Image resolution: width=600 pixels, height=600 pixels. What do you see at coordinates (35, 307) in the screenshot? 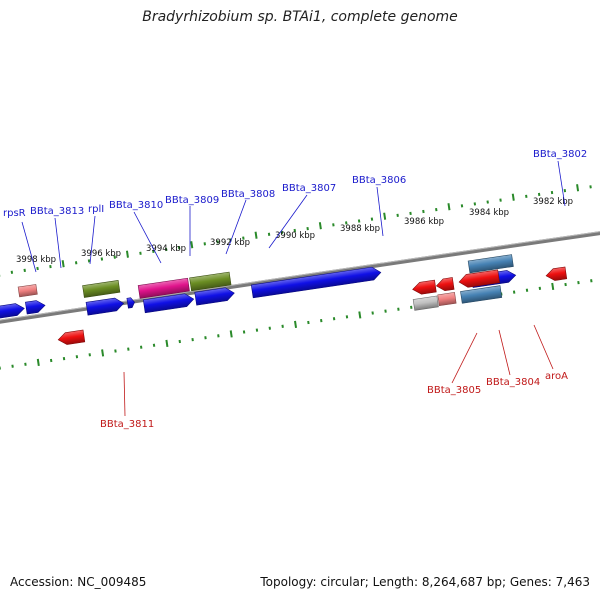
I see `gene-rplI` at bounding box center [35, 307].